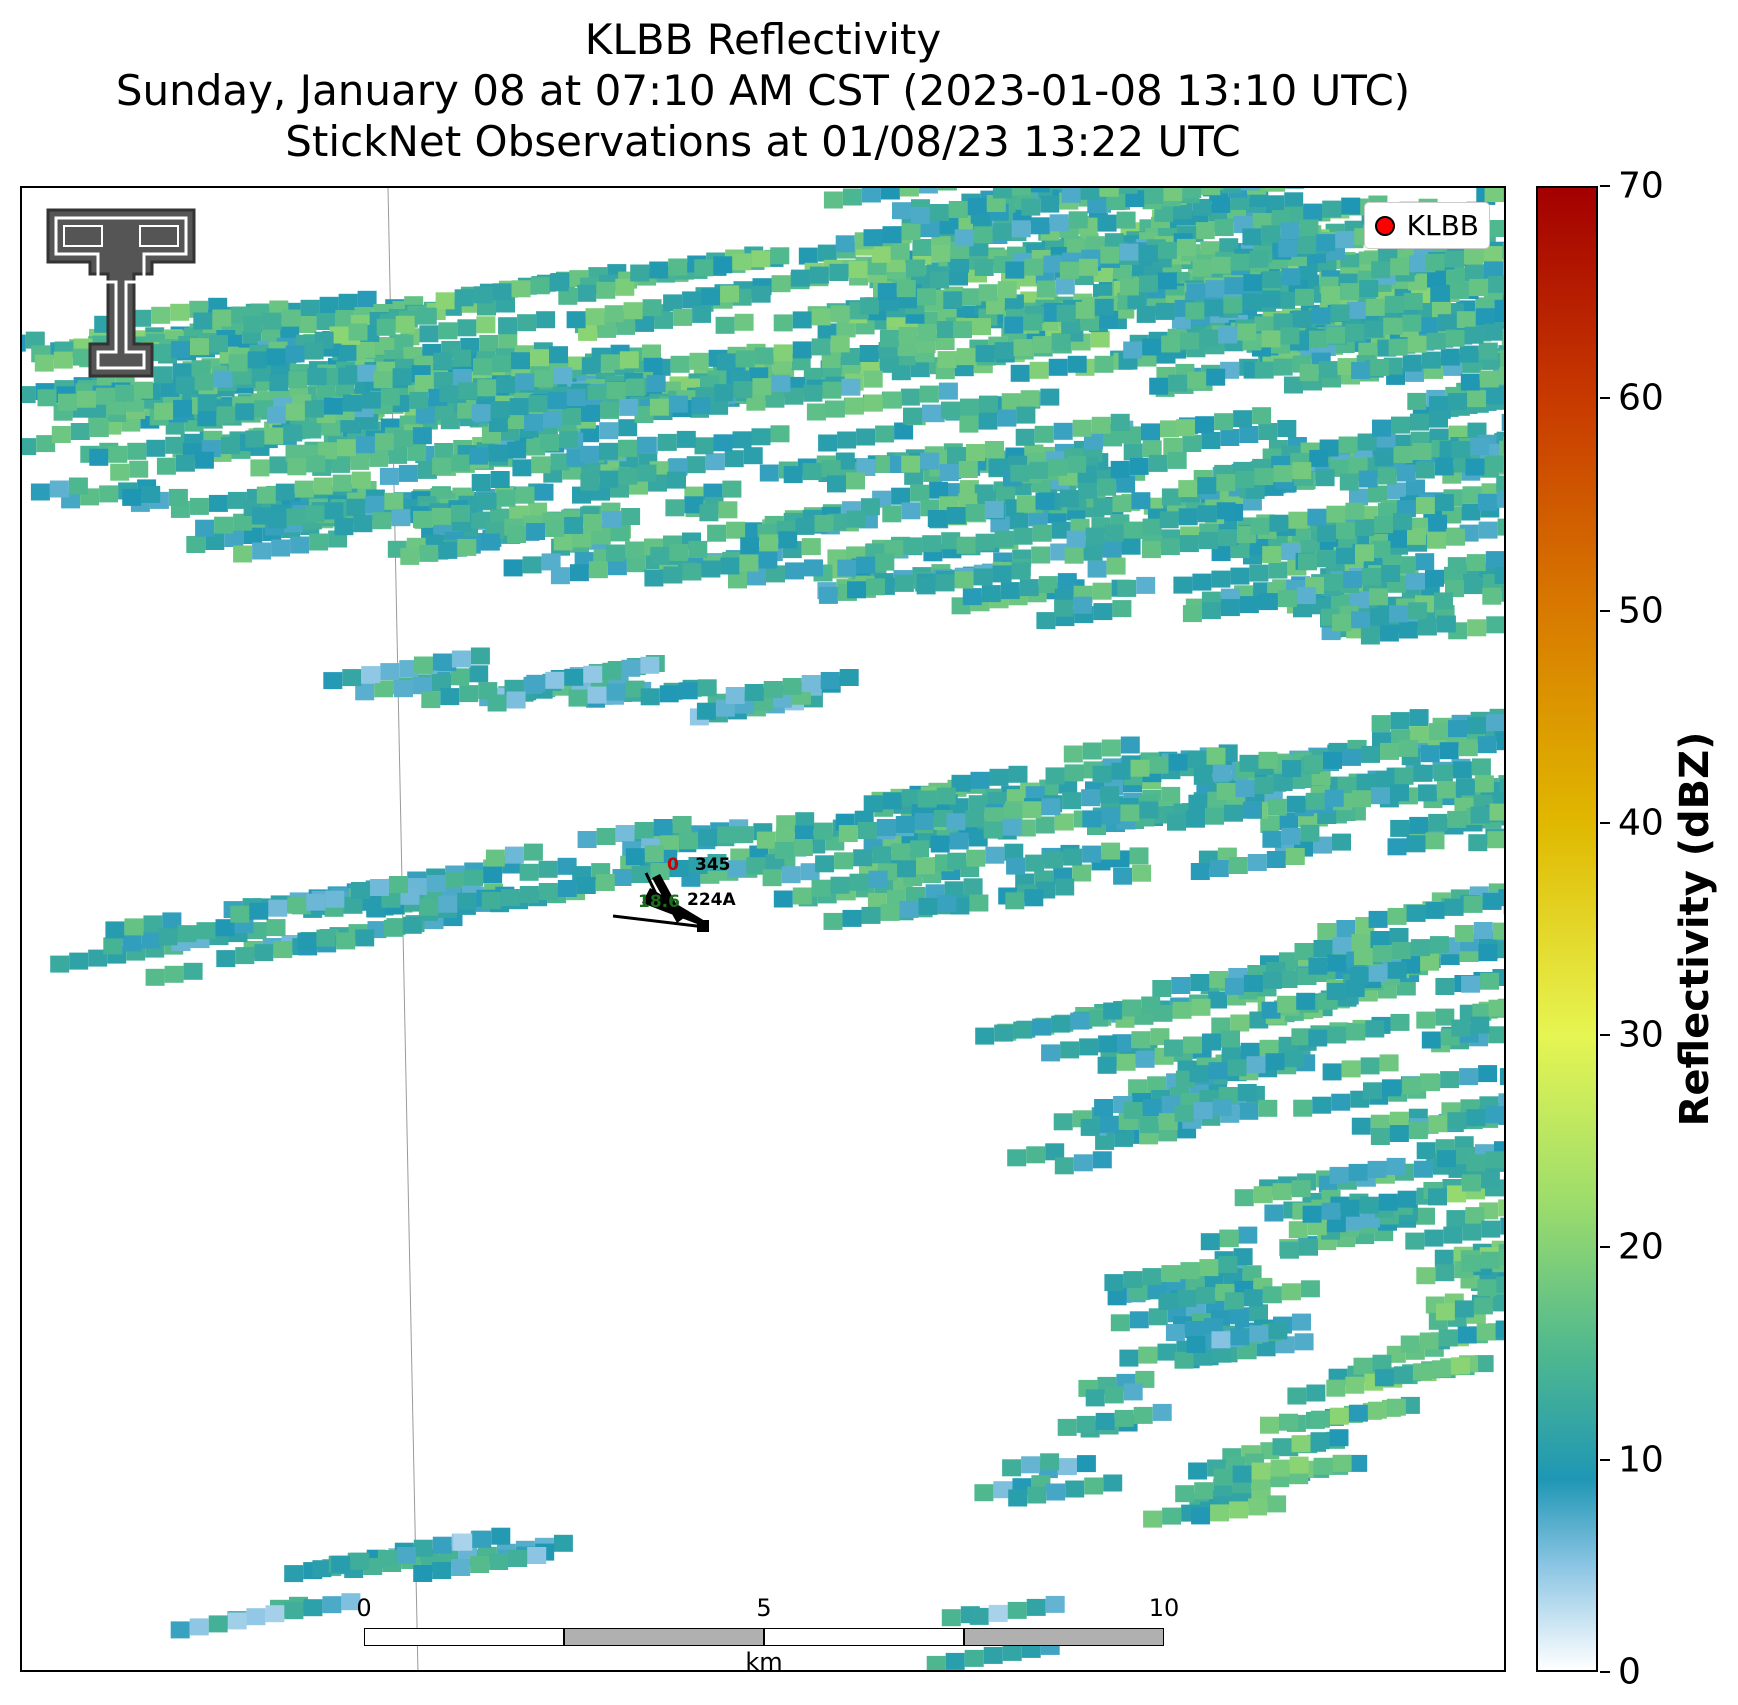 This screenshot has width=1738, height=1705. What do you see at coordinates (767, 1632) in the screenshot?
I see `scale-bar: 0 5 10 km` at bounding box center [767, 1632].